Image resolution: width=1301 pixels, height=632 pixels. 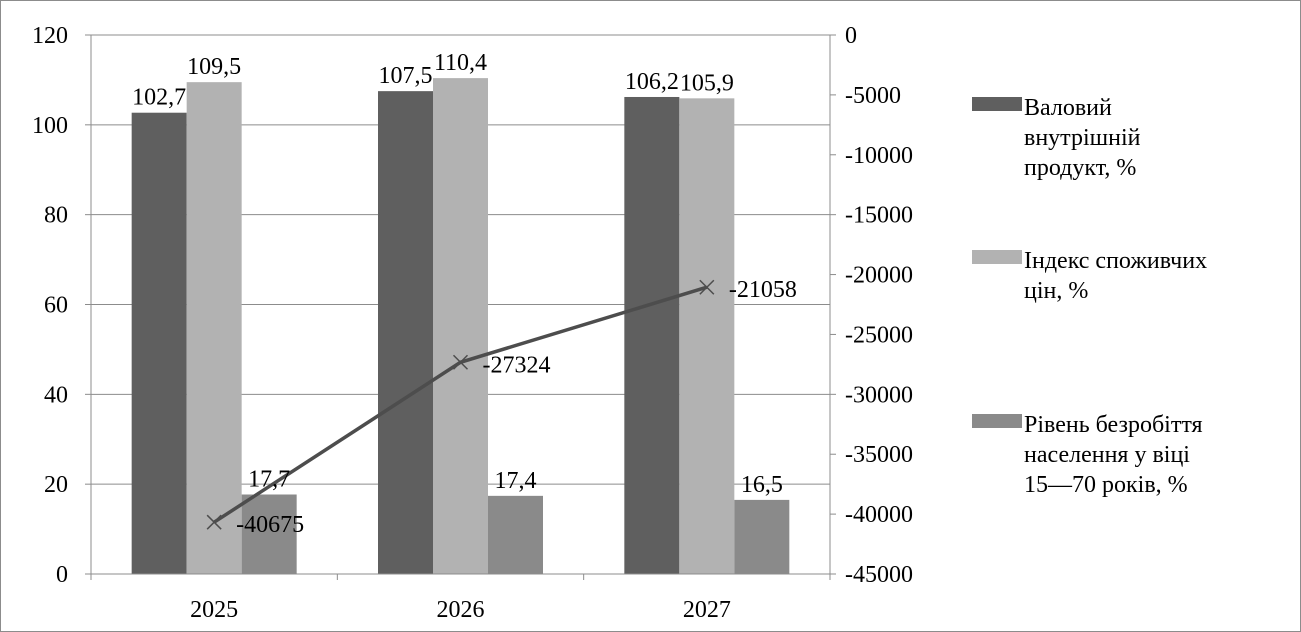 What do you see at coordinates (1056, 291) in the screenshot?
I see `legend-label: цін, %` at bounding box center [1056, 291].